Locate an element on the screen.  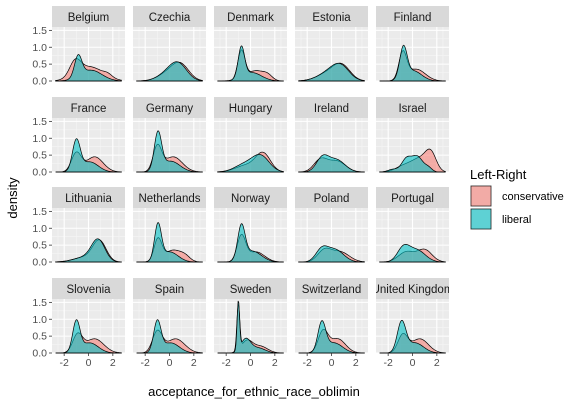
facet-panel: France 0.0 0.5 1.0 1.5 is located at coordinates (78, 138).